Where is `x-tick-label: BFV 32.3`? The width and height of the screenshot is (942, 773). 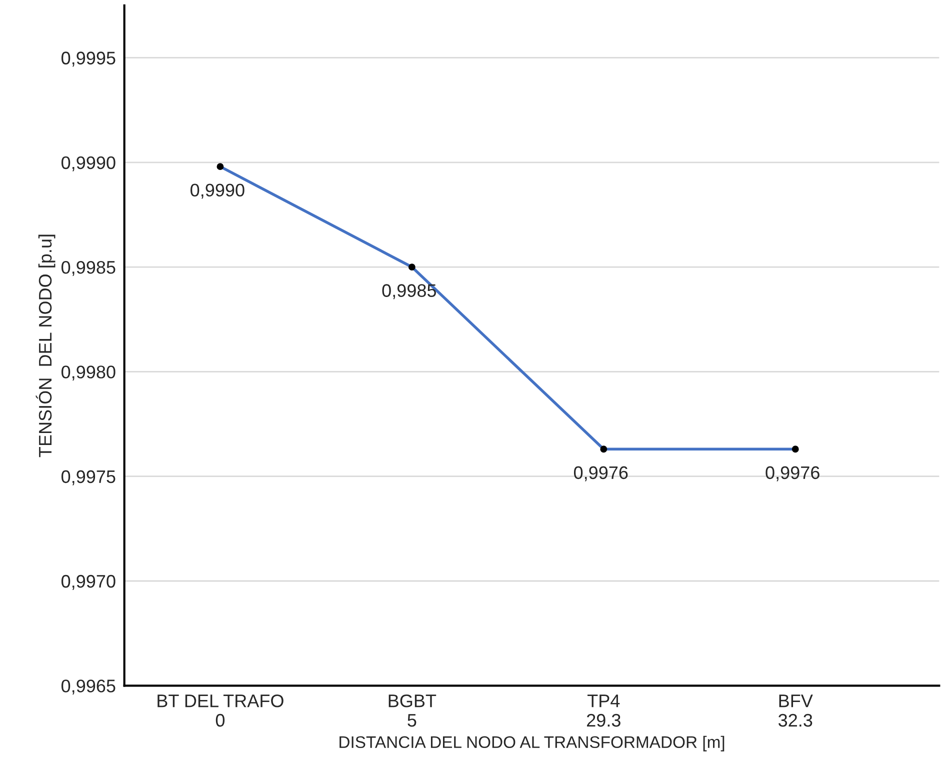 x-tick-label: BFV 32.3 is located at coordinates (795, 710).